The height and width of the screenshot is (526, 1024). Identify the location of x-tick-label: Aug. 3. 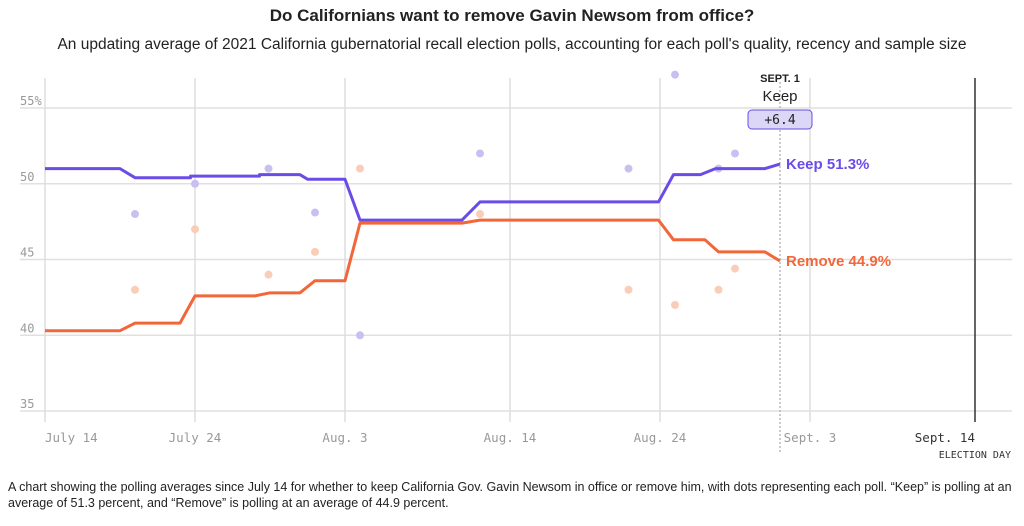
(344, 437).